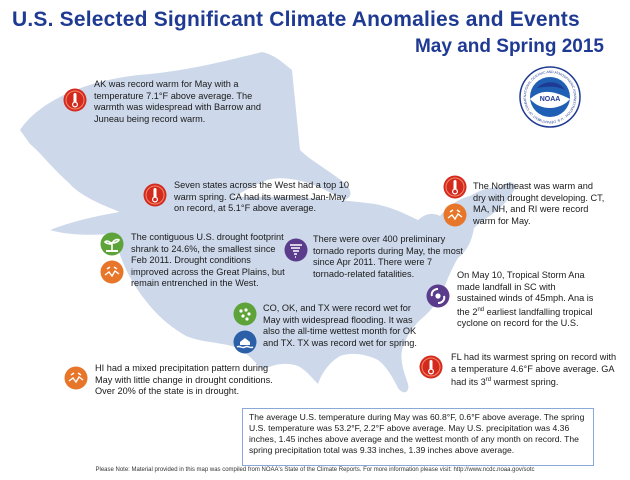 The width and height of the screenshot is (630, 480). Describe the element at coordinates (245, 342) in the screenshot. I see `flood-icon` at that location.